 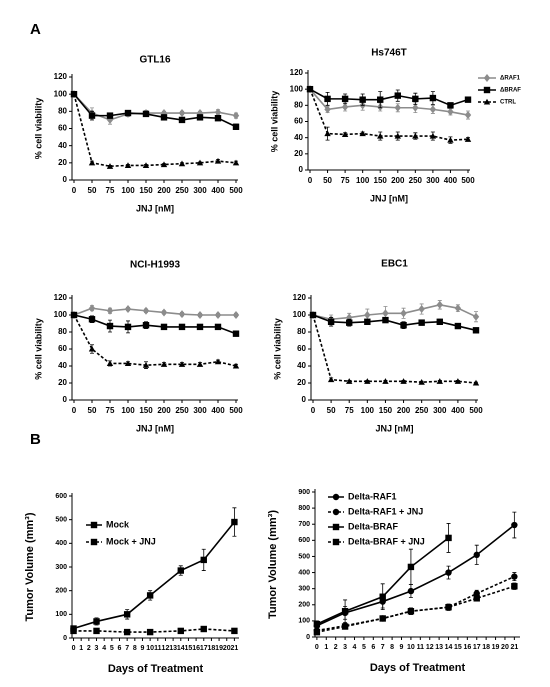 I want to click on x-tick-label: 300, so click(x=200, y=190).